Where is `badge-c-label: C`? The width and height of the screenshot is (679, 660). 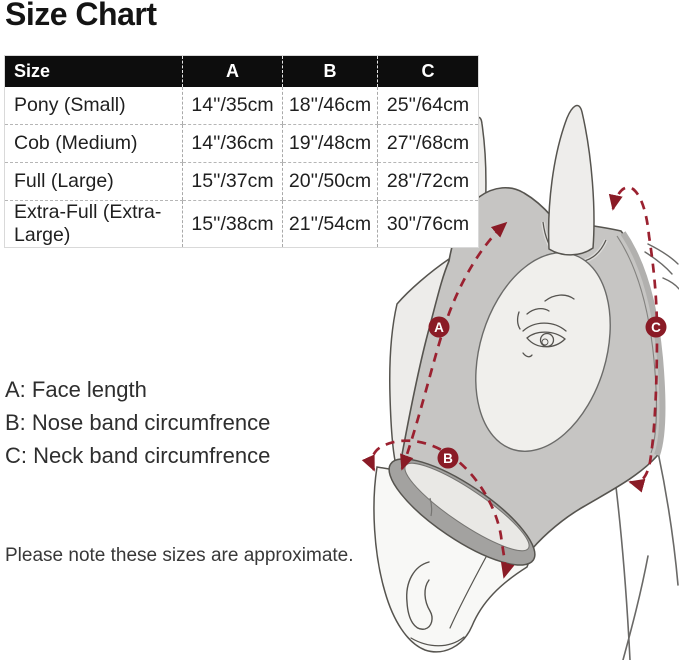 badge-c-label: C is located at coordinates (656, 327).